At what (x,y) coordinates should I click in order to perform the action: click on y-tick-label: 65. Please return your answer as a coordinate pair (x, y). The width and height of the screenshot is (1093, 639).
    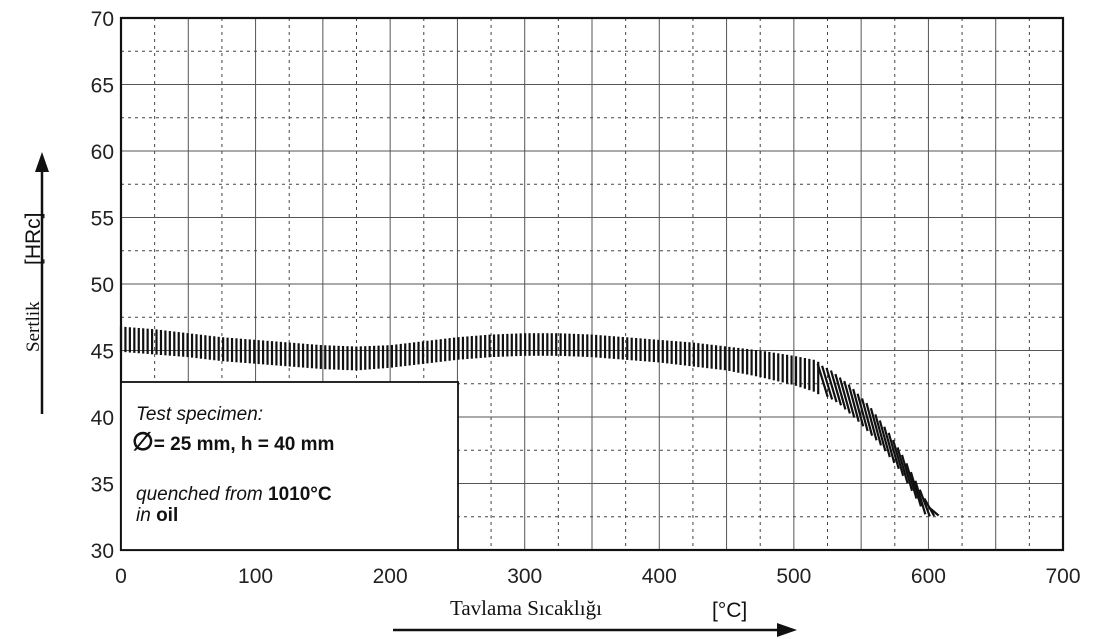
    Looking at the image, I should click on (102, 86).